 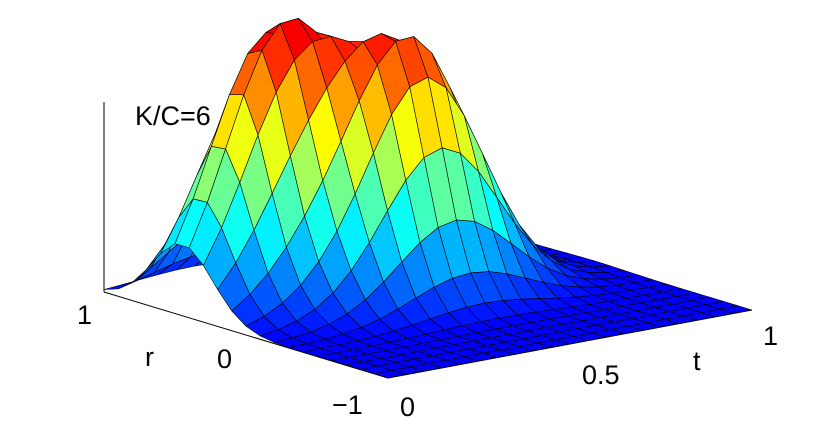 I want to click on r-axis-line, so click(x=246, y=335).